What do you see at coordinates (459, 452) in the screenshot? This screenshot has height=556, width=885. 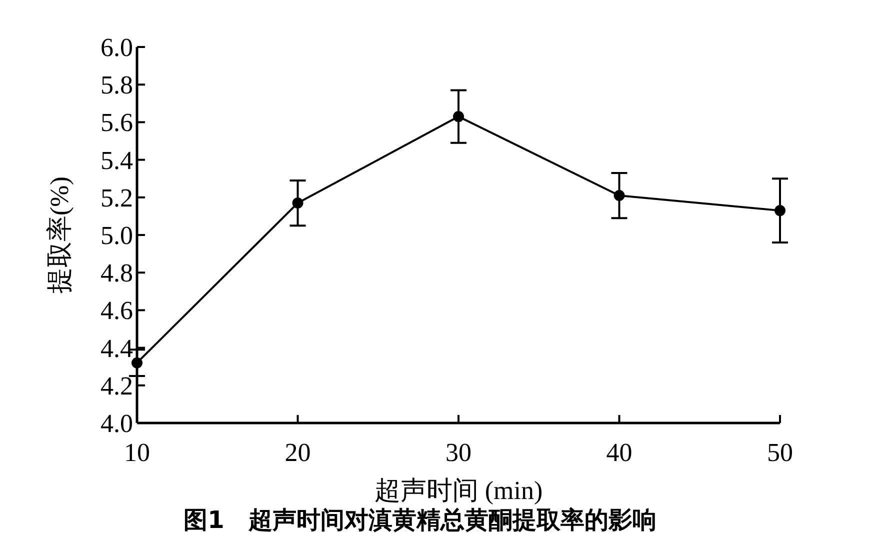 I see `x-tick-label: 30` at bounding box center [459, 452].